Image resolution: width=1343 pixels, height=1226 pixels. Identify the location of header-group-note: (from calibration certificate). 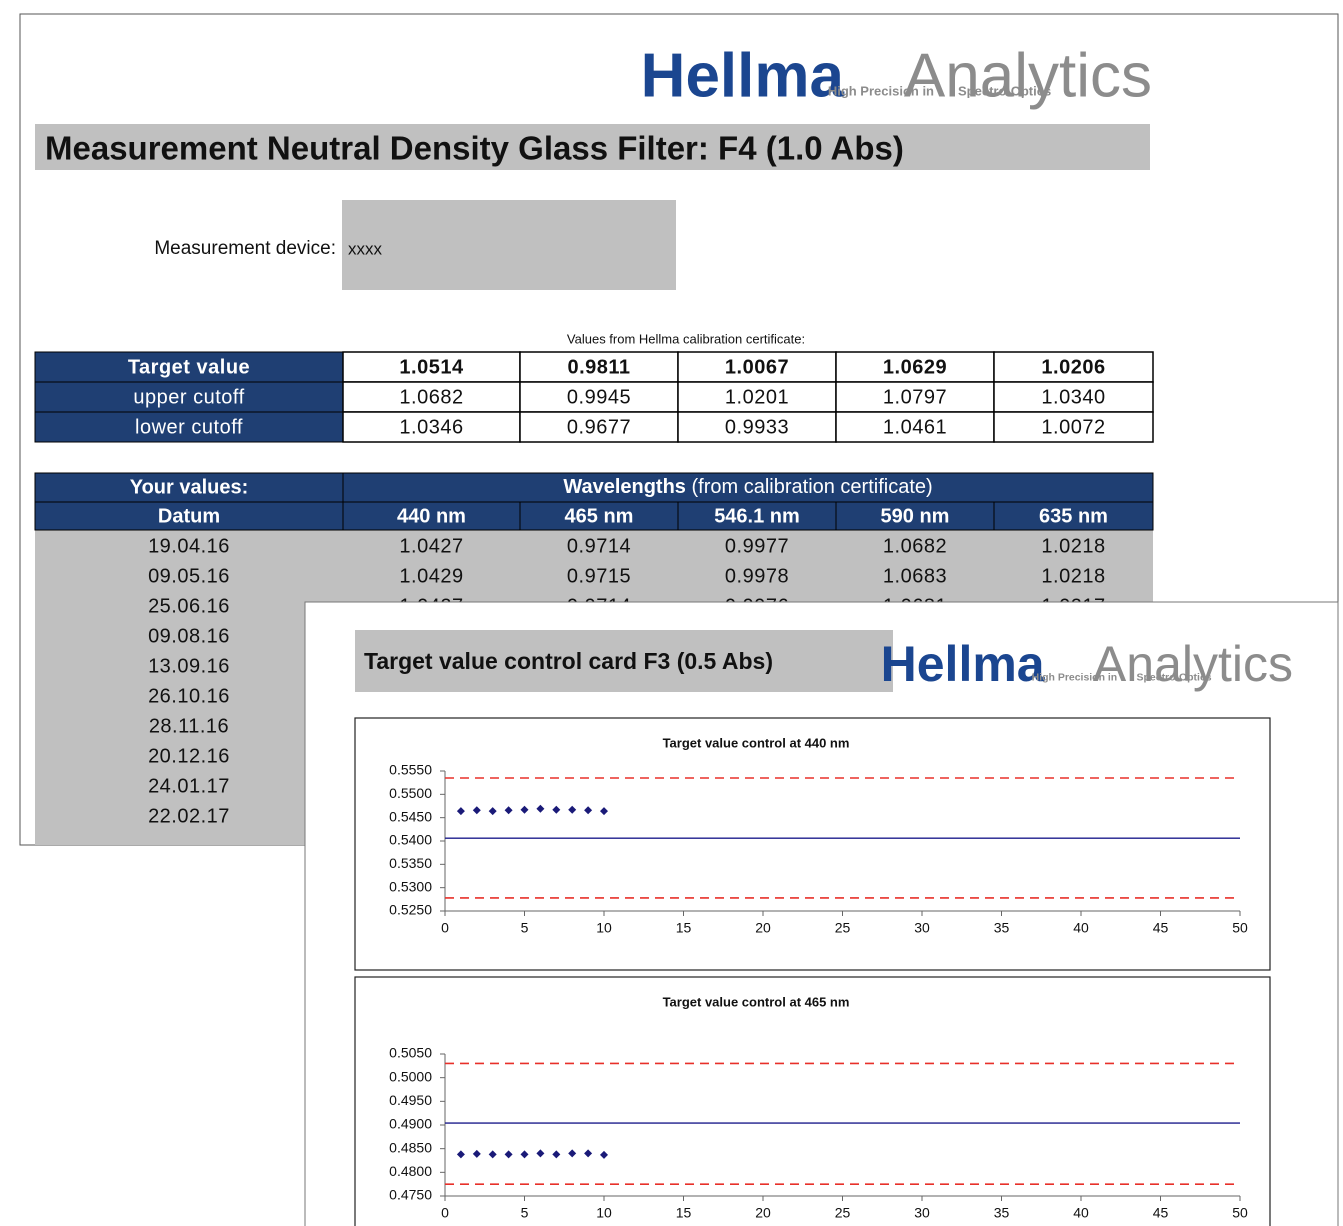
(812, 487).